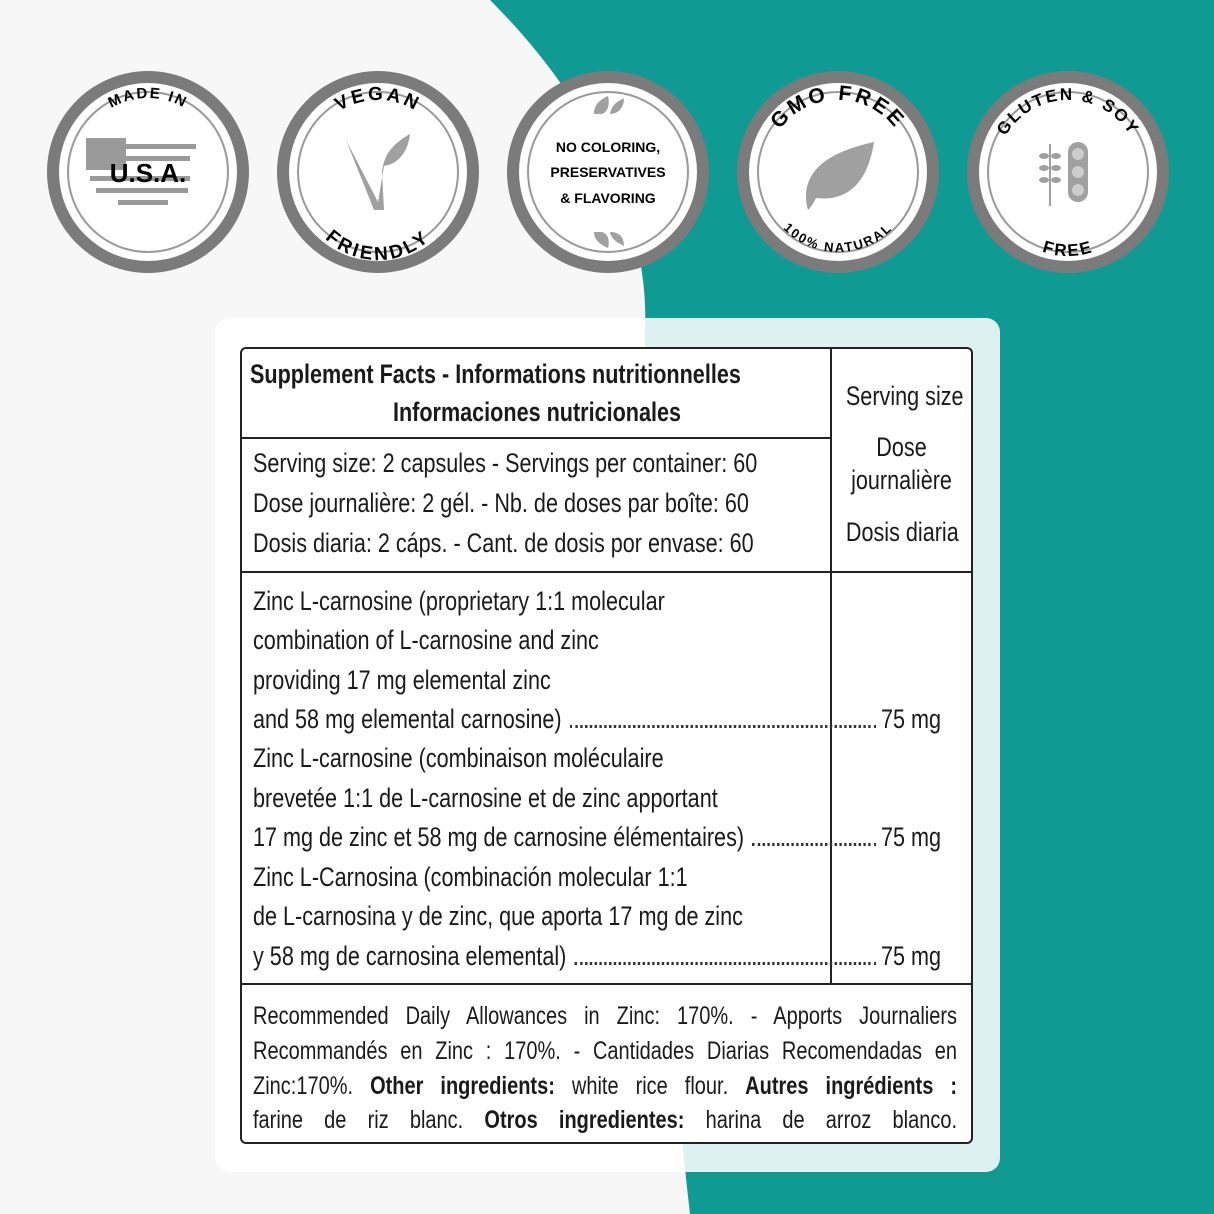  I want to click on usa-flag-map-icon, so click(141, 171).